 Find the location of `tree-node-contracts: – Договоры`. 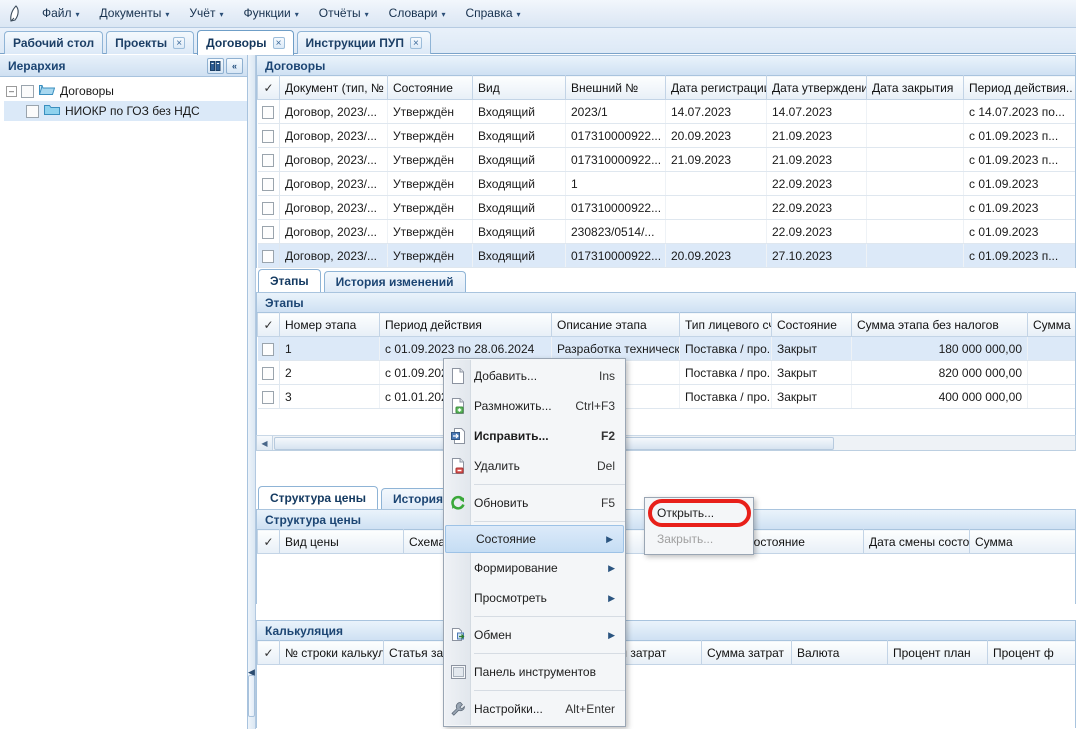

tree-node-contracts: – Договоры is located at coordinates (125, 91).